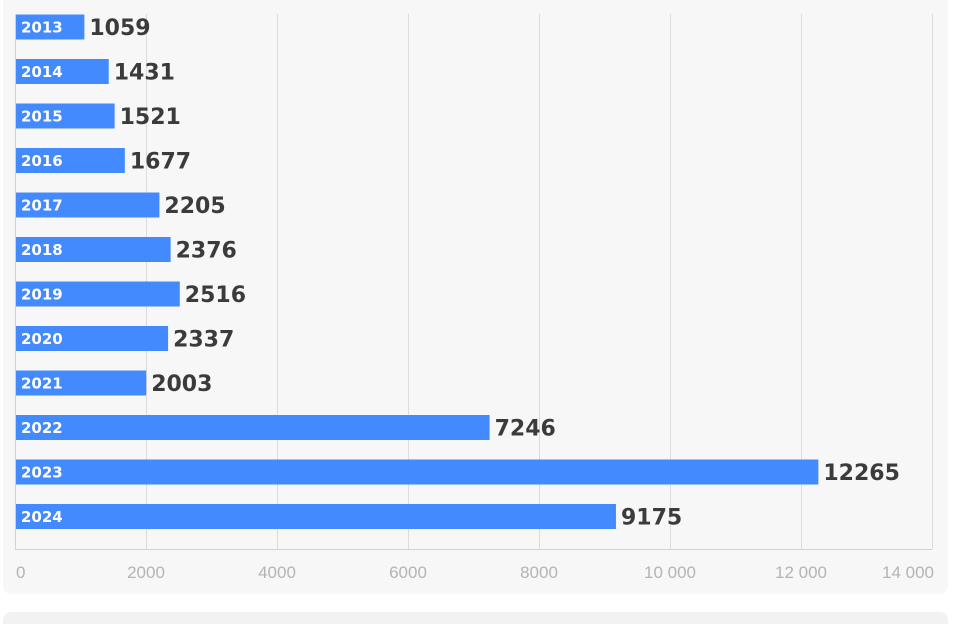 Image resolution: width=967 pixels, height=624 pixels. What do you see at coordinates (98, 294) in the screenshot?
I see `bar-2019` at bounding box center [98, 294].